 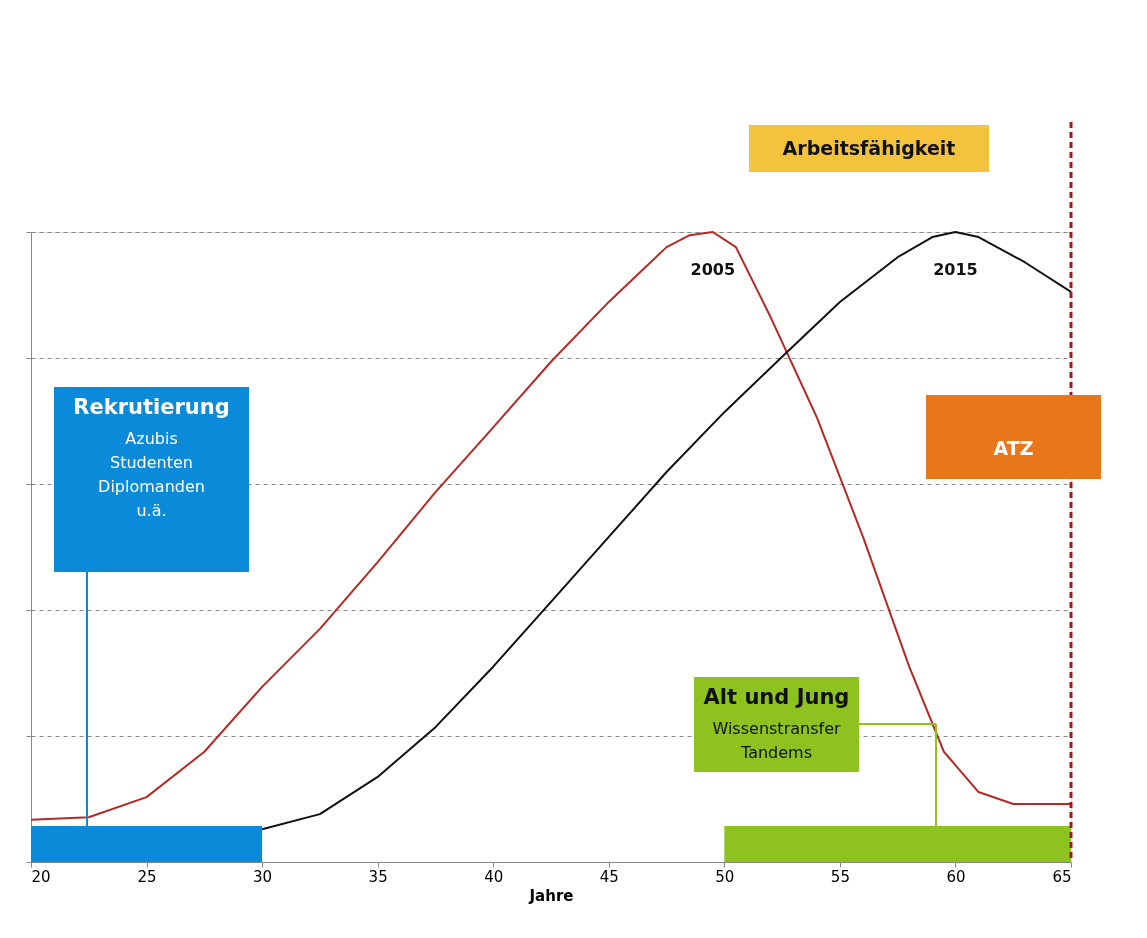 I want to click on series-label: 2015, so click(x=955, y=269).